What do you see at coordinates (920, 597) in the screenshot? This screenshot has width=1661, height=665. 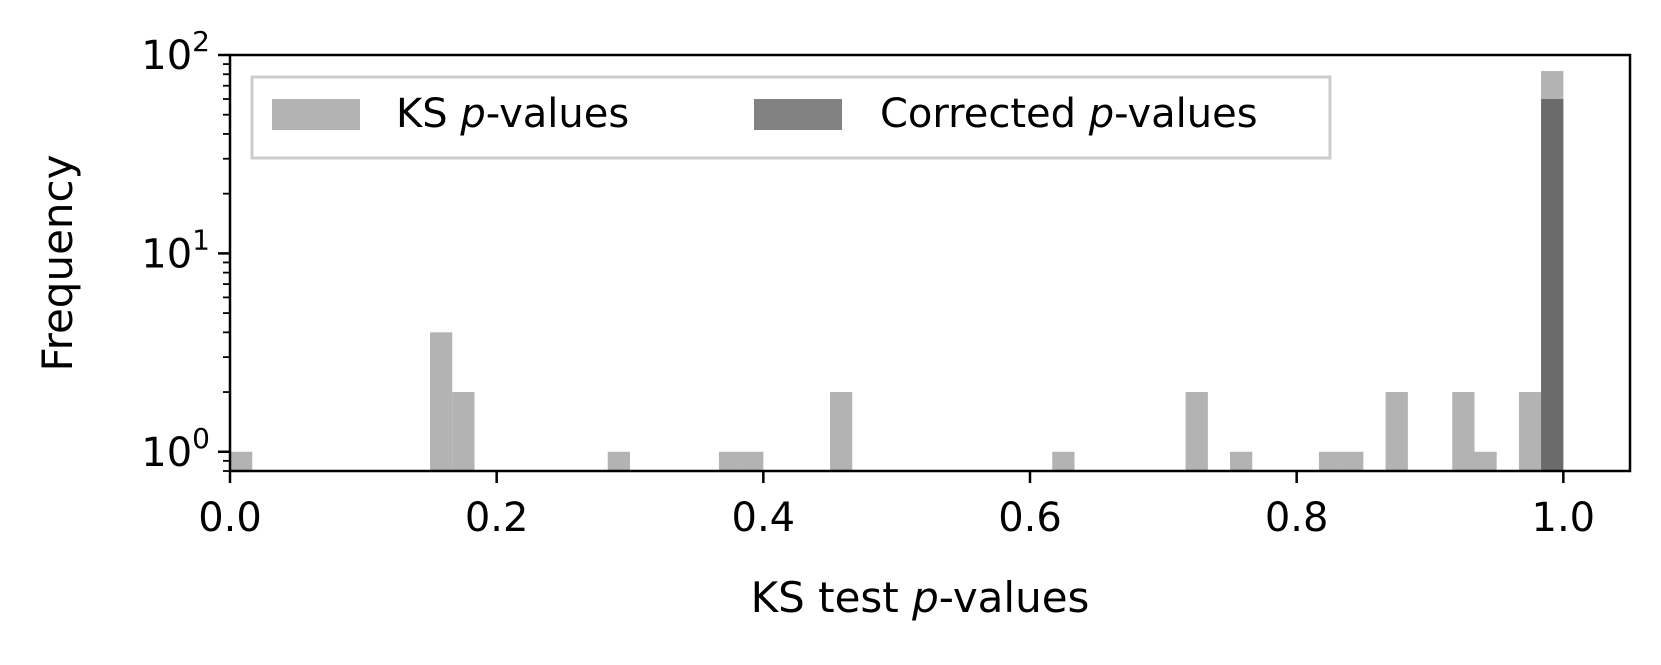 I see `x-axis-label: KS test p-values` at bounding box center [920, 597].